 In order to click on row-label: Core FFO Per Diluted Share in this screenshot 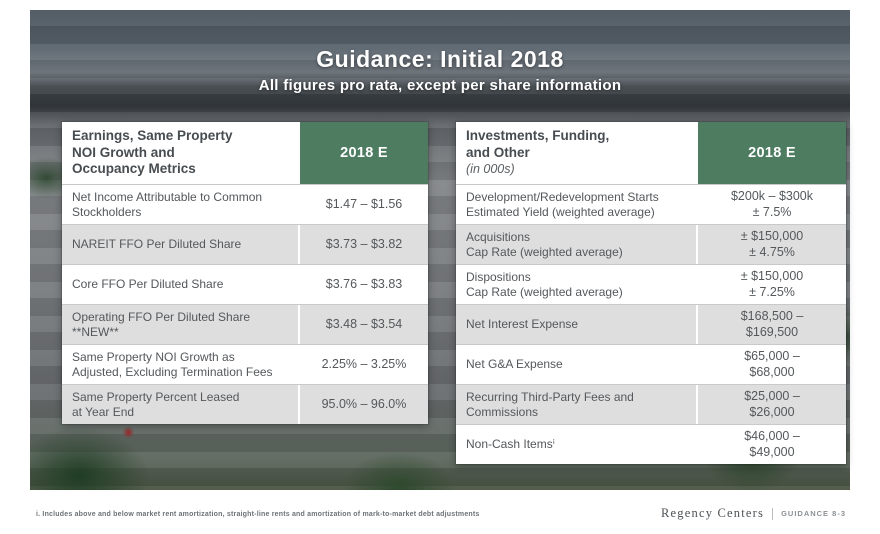, I will do `click(148, 284)`.